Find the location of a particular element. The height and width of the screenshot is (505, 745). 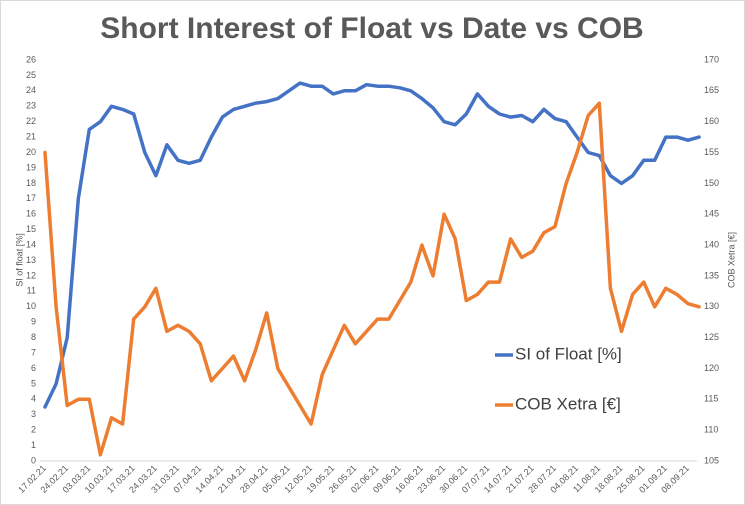

y-tick-label: 25 is located at coordinates (31, 75).